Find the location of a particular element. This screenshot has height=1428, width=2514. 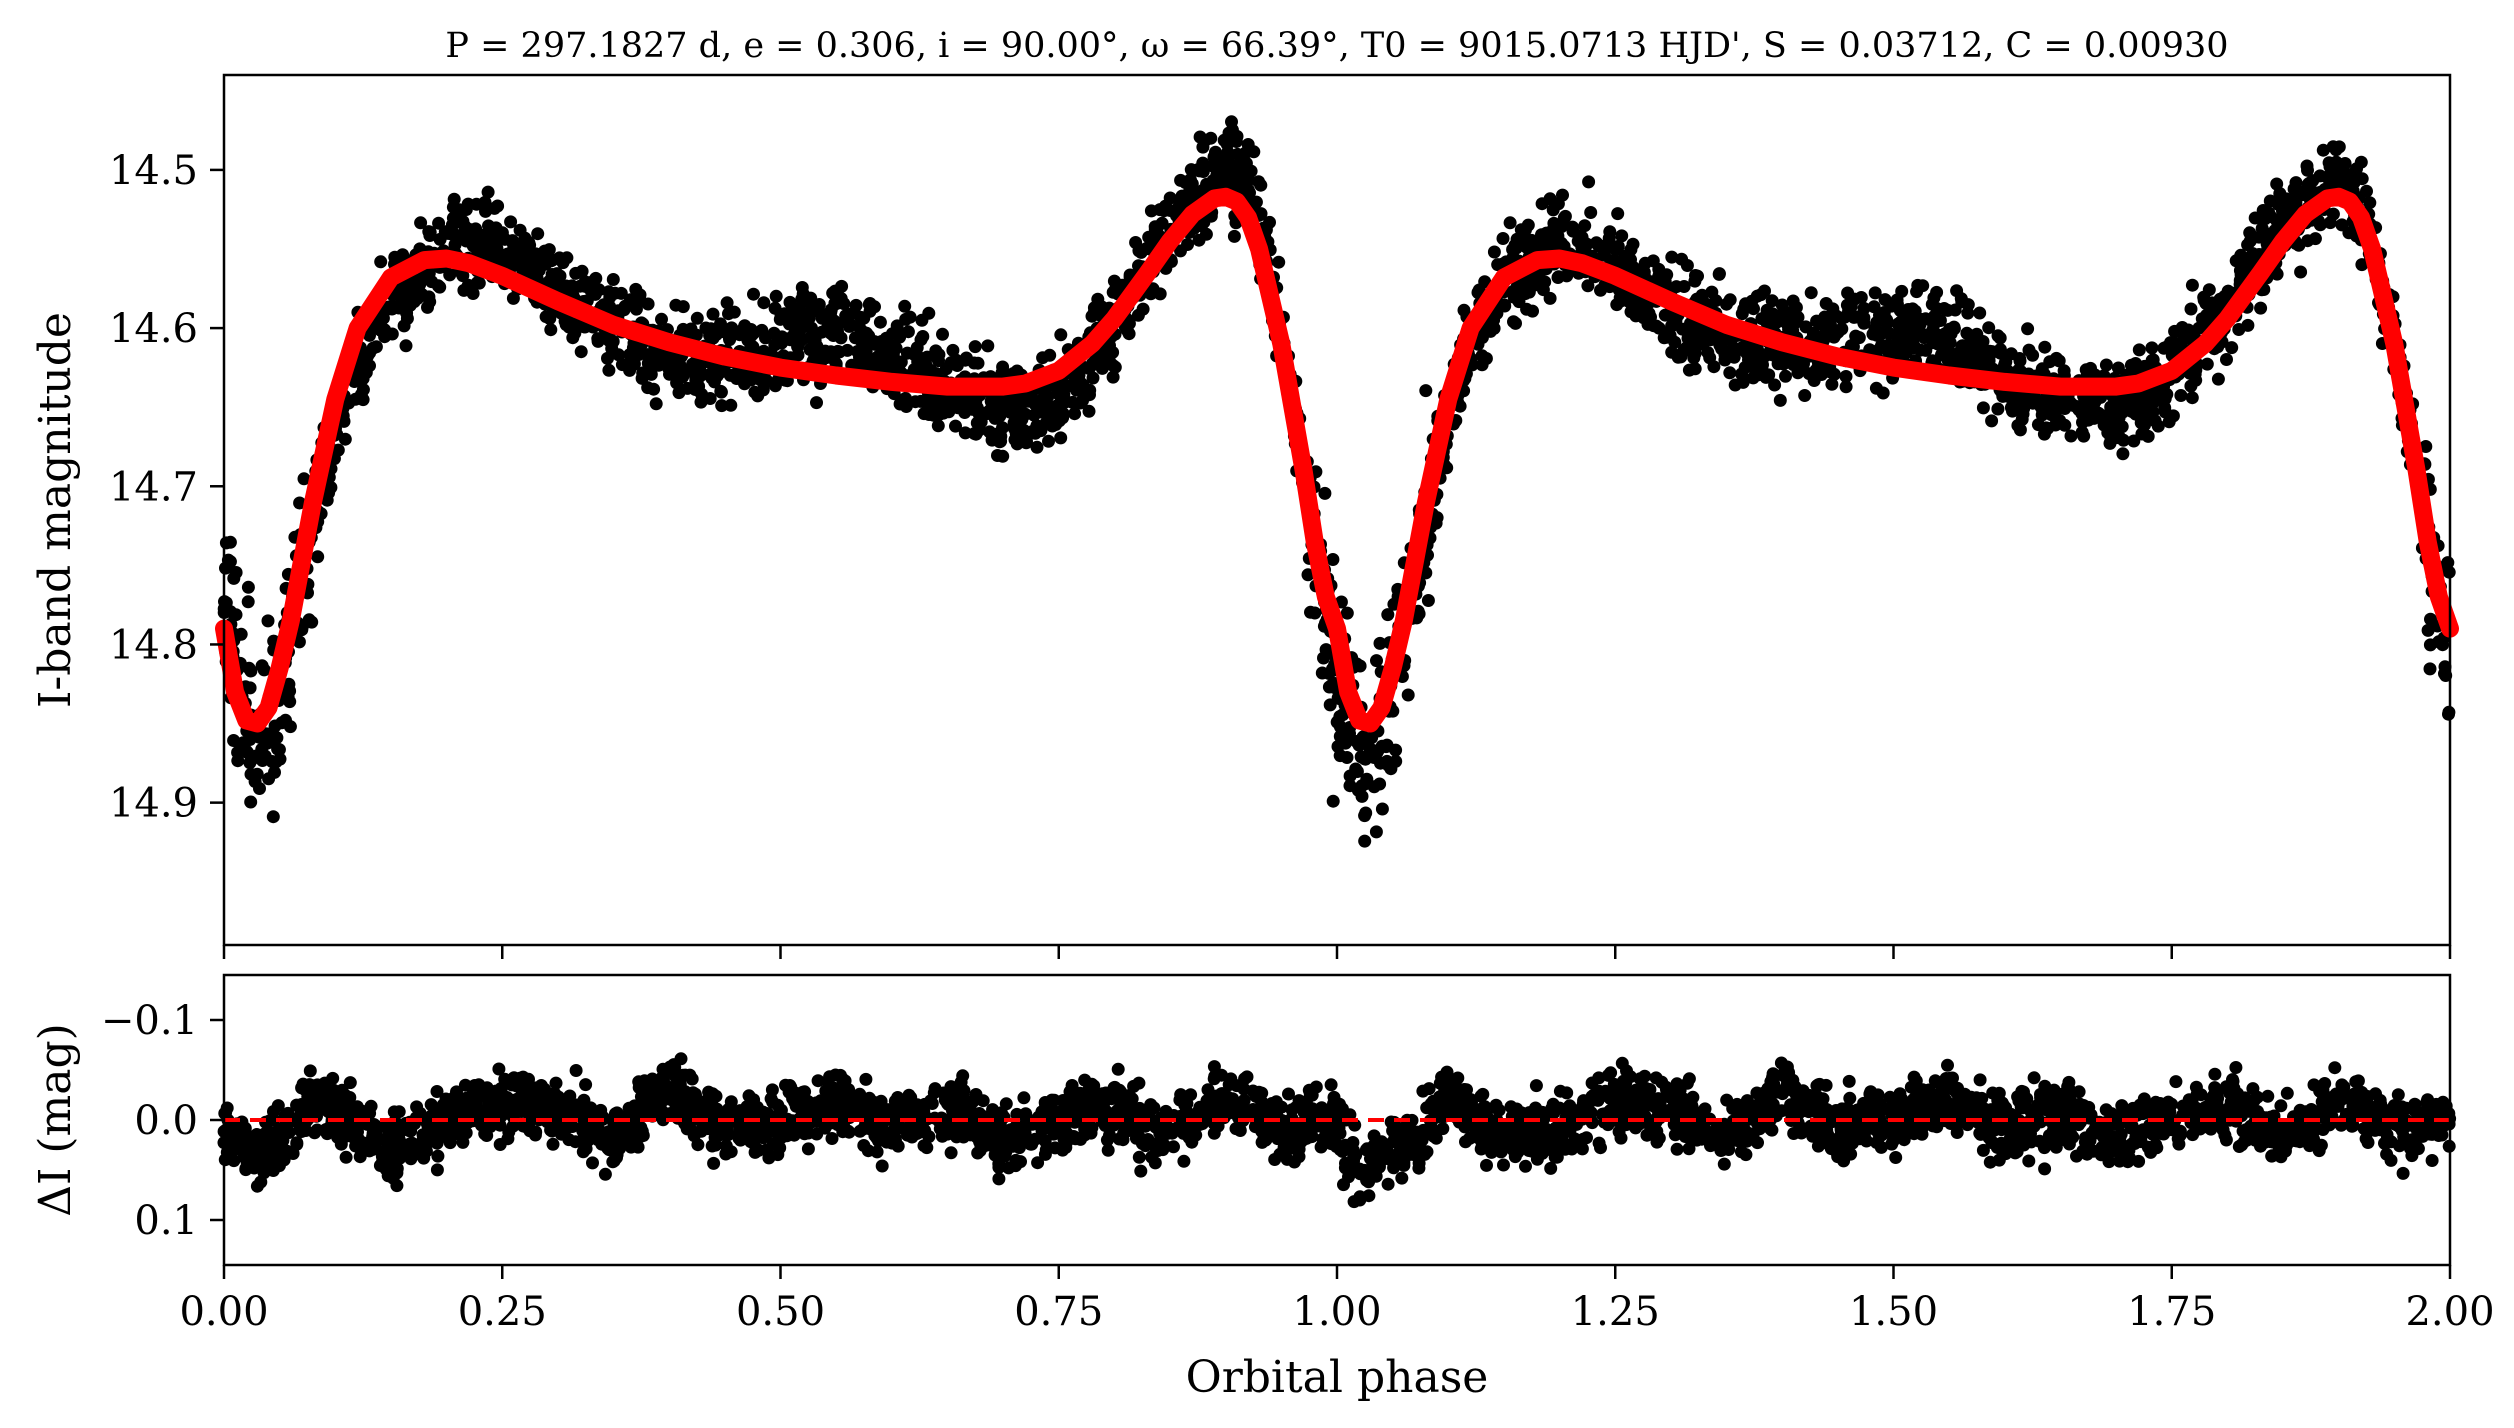

bottom-scatter-layer is located at coordinates (1337, 1130).